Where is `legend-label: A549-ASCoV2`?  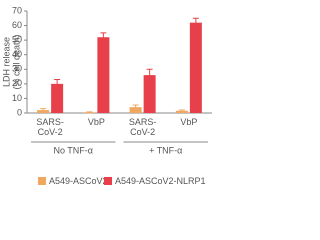 legend-label: A549-ASCoV2 is located at coordinates (78, 181).